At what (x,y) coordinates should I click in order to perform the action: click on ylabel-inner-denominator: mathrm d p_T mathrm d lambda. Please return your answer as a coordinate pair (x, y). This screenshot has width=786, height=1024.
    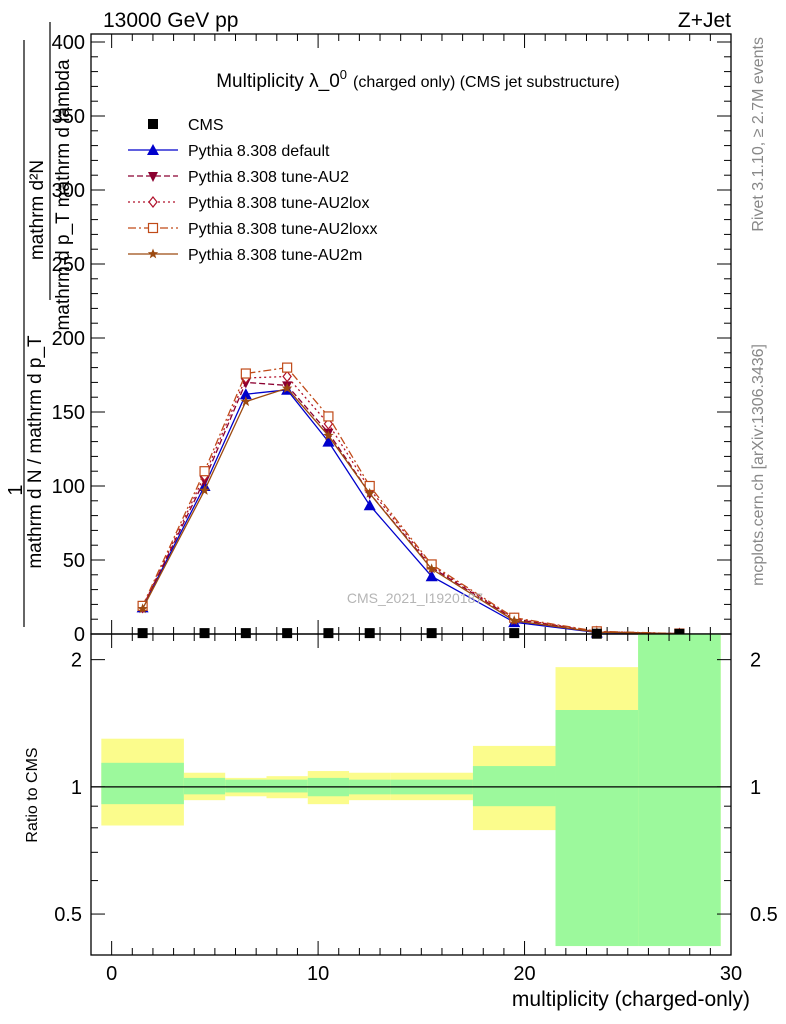
    Looking at the image, I should click on (63, 194).